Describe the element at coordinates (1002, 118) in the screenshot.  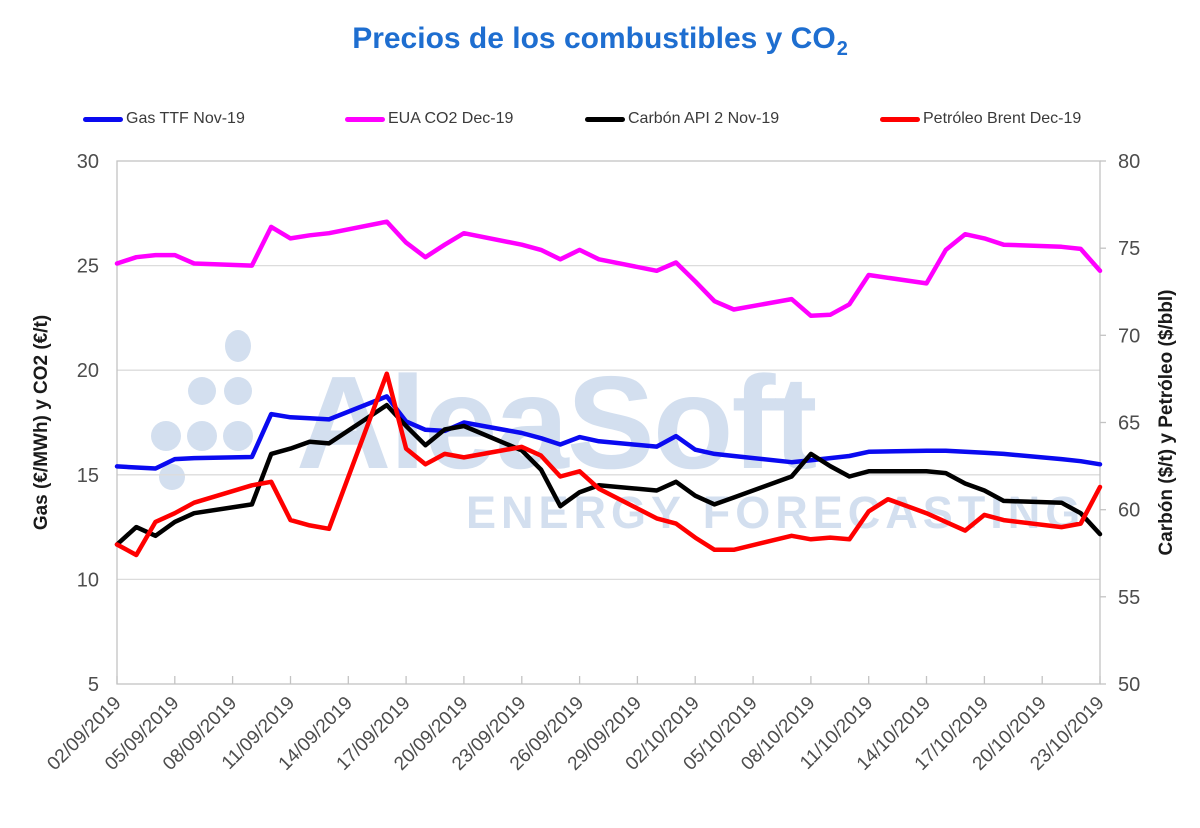
I see `legend-label: Petróleo Brent Dec-19` at that location.